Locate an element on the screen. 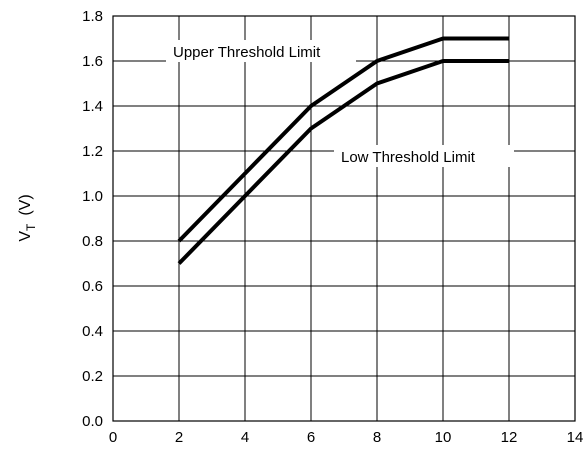 The image size is (587, 455). y-axis-title-main: V is located at coordinates (25, 236).